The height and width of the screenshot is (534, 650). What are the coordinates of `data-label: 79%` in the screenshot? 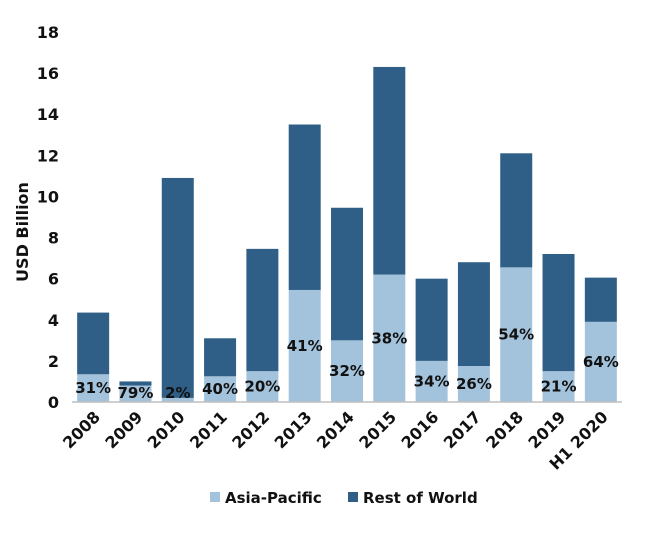 It's located at (136, 393).